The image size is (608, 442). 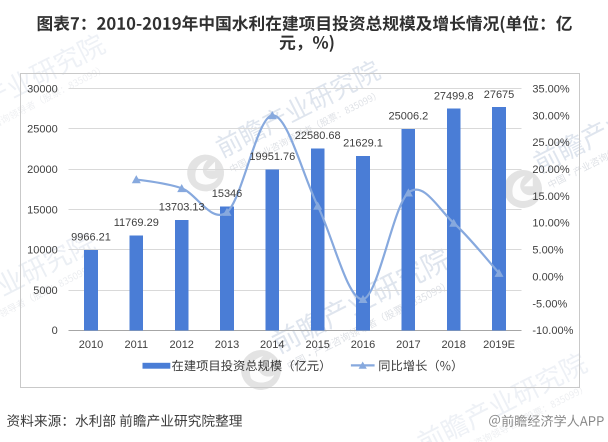 I want to click on svg-text: 20.00%, so click(x=551, y=170).